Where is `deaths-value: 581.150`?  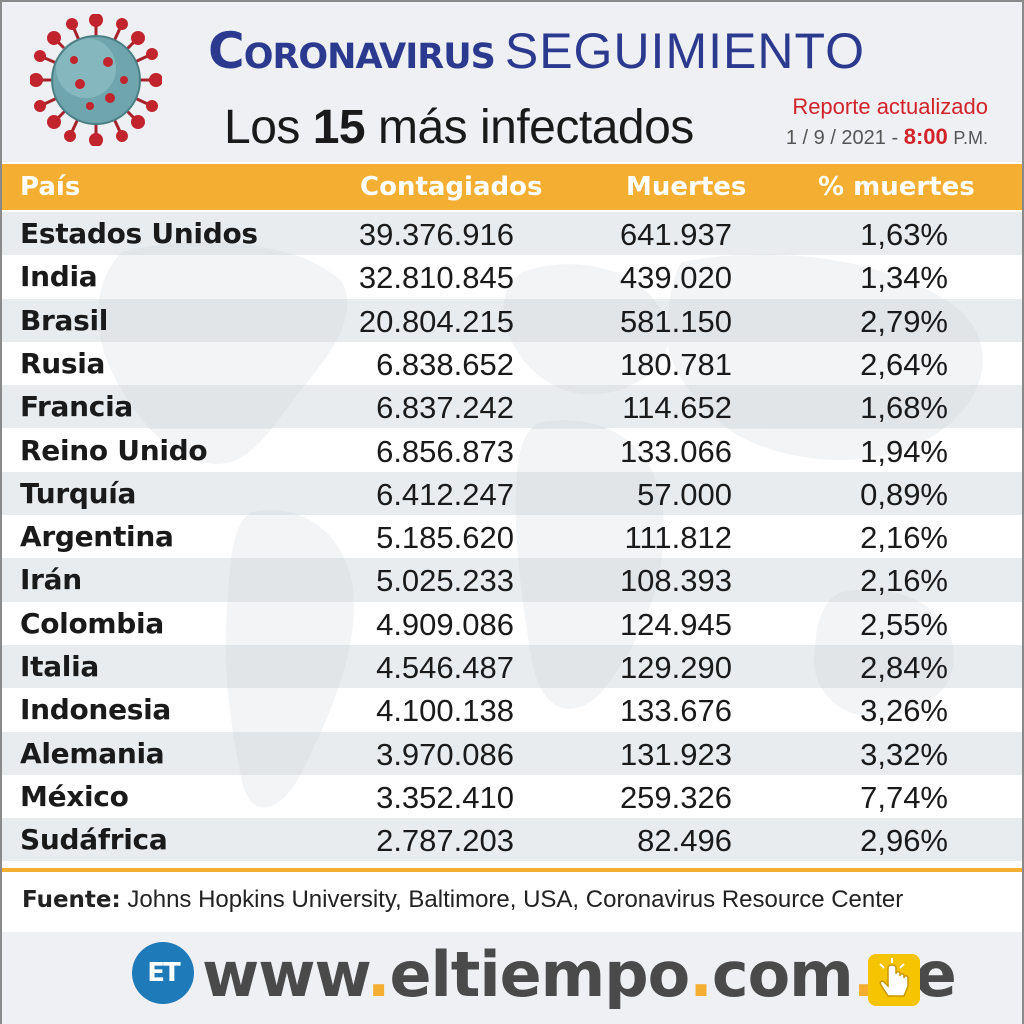 deaths-value: 581.150 is located at coordinates (675, 321).